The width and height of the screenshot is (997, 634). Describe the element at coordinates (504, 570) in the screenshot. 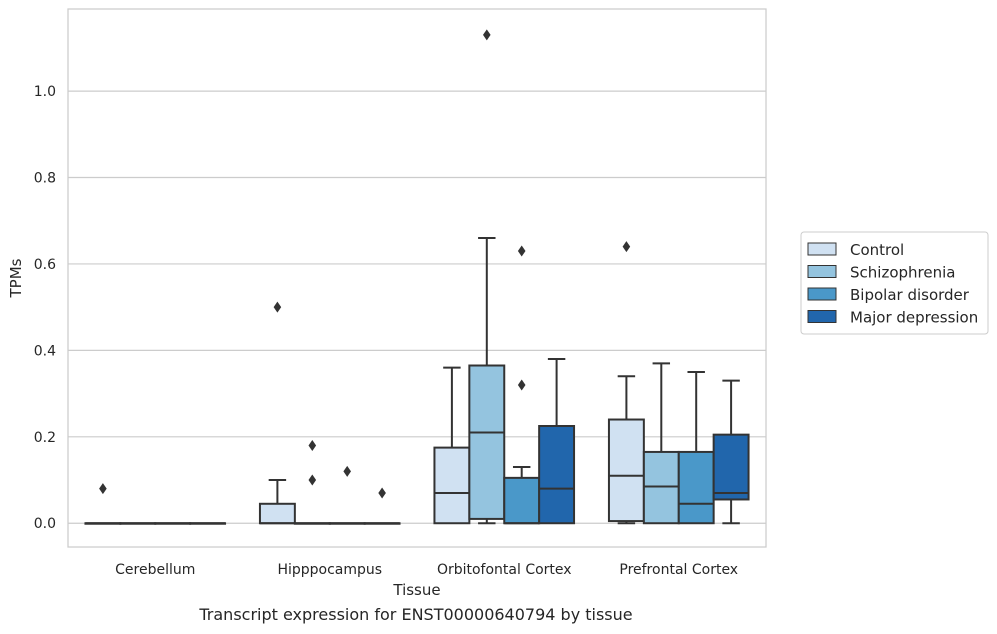

I see `x-tick-label: Orbitofontal Cortex` at that location.